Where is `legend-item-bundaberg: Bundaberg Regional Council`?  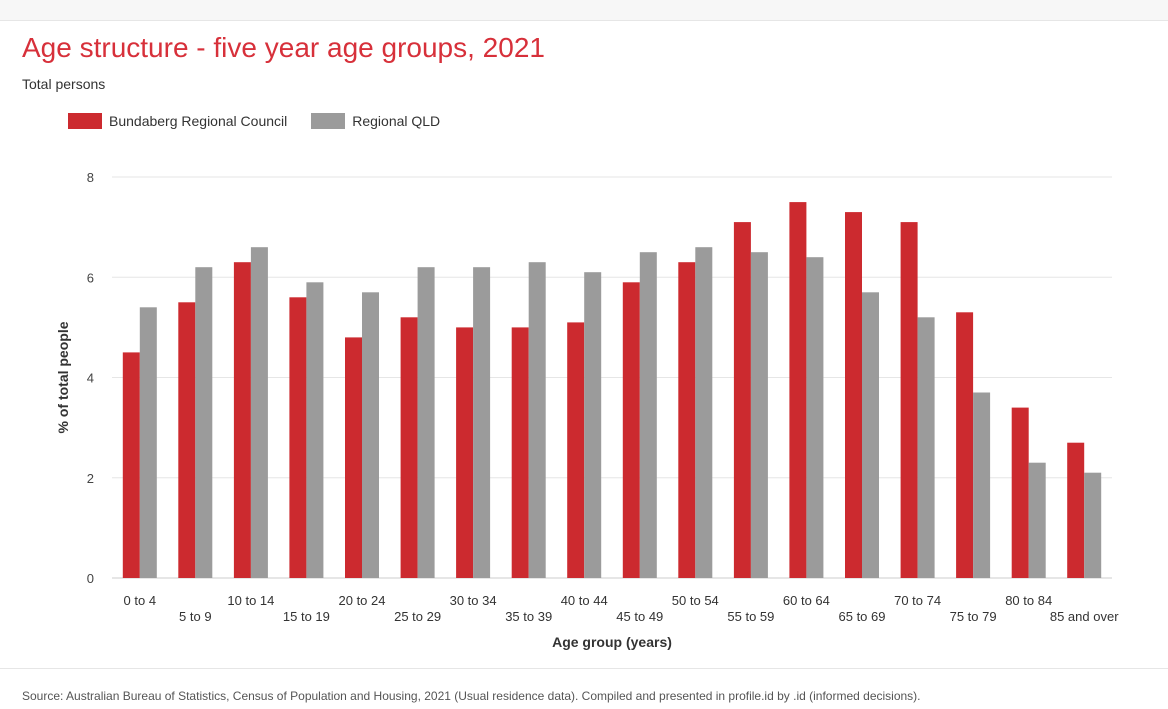 legend-item-bundaberg: Bundaberg Regional Council is located at coordinates (177, 121).